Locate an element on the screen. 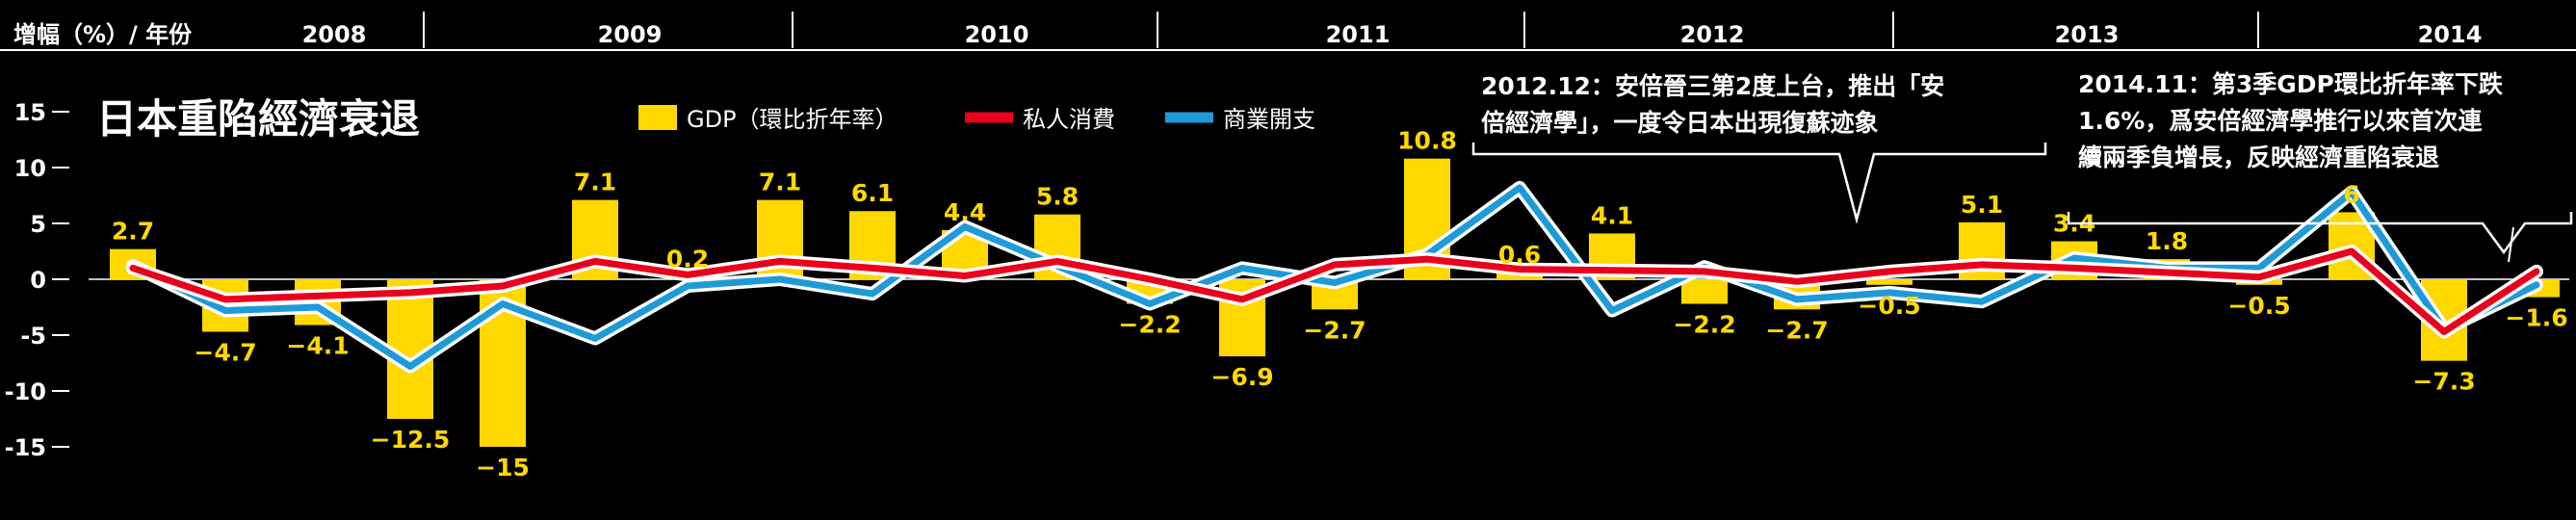 Image resolution: width=2576 pixels, height=520 pixels. annotation-text: 2012.12：安倍晉三第2度上台，推出「安 is located at coordinates (1712, 86).